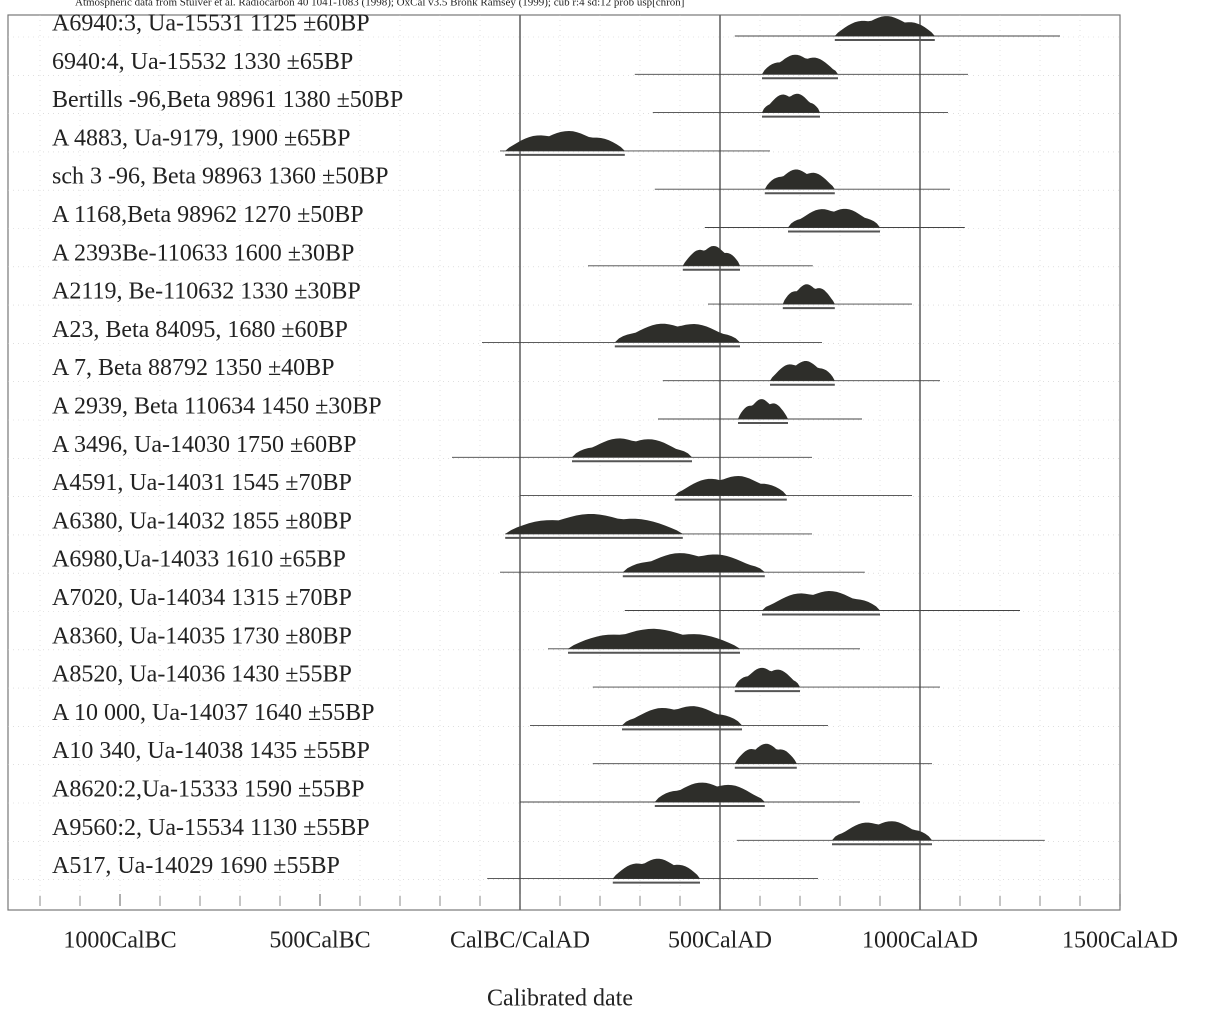 This screenshot has height=1012, width=1206. I want to click on sample-label: A 4883, Ua-9179, 1900 ±65BP, so click(201, 138).